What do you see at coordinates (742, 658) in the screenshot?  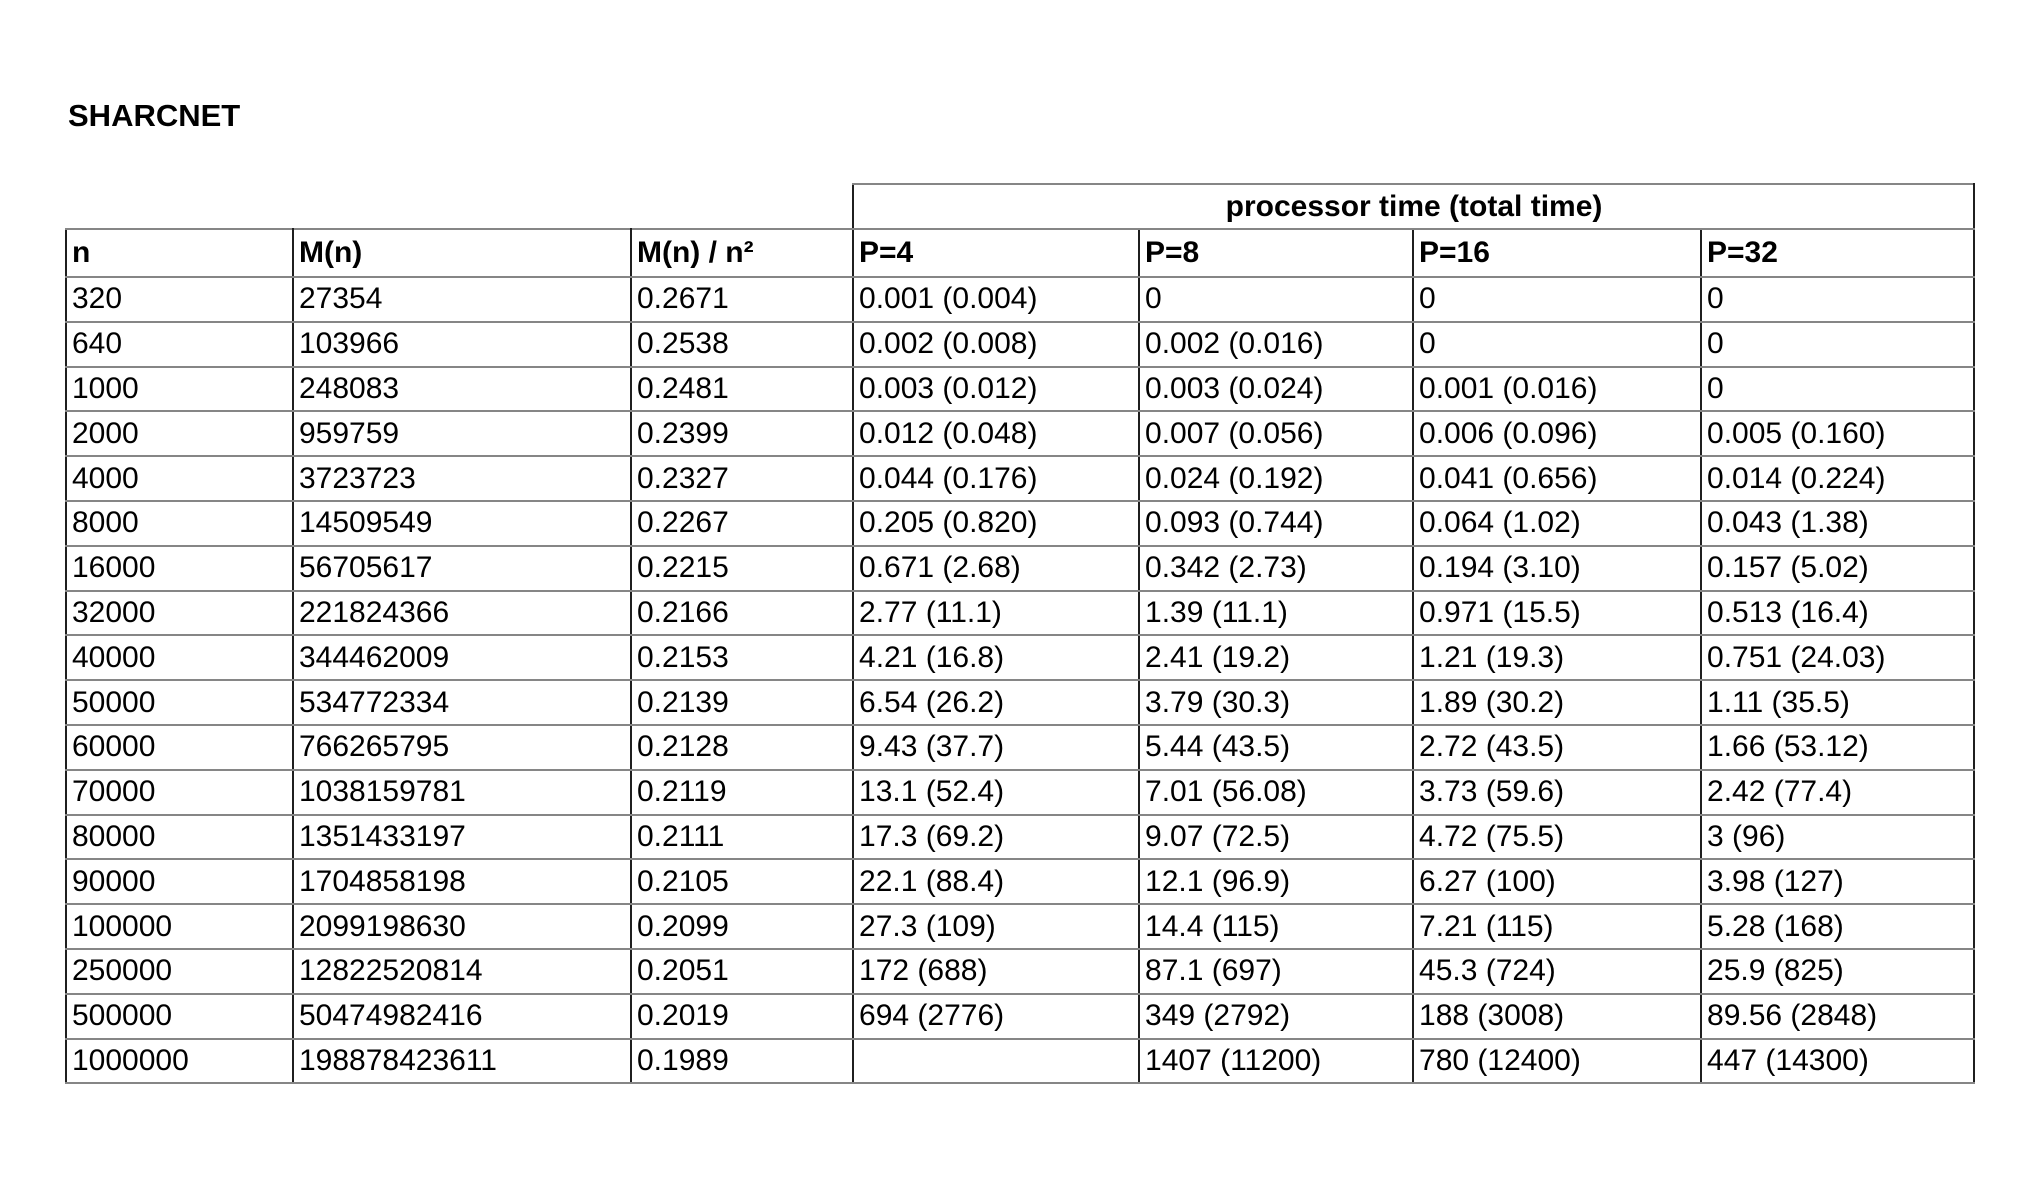 I see `cell: 0.2153` at bounding box center [742, 658].